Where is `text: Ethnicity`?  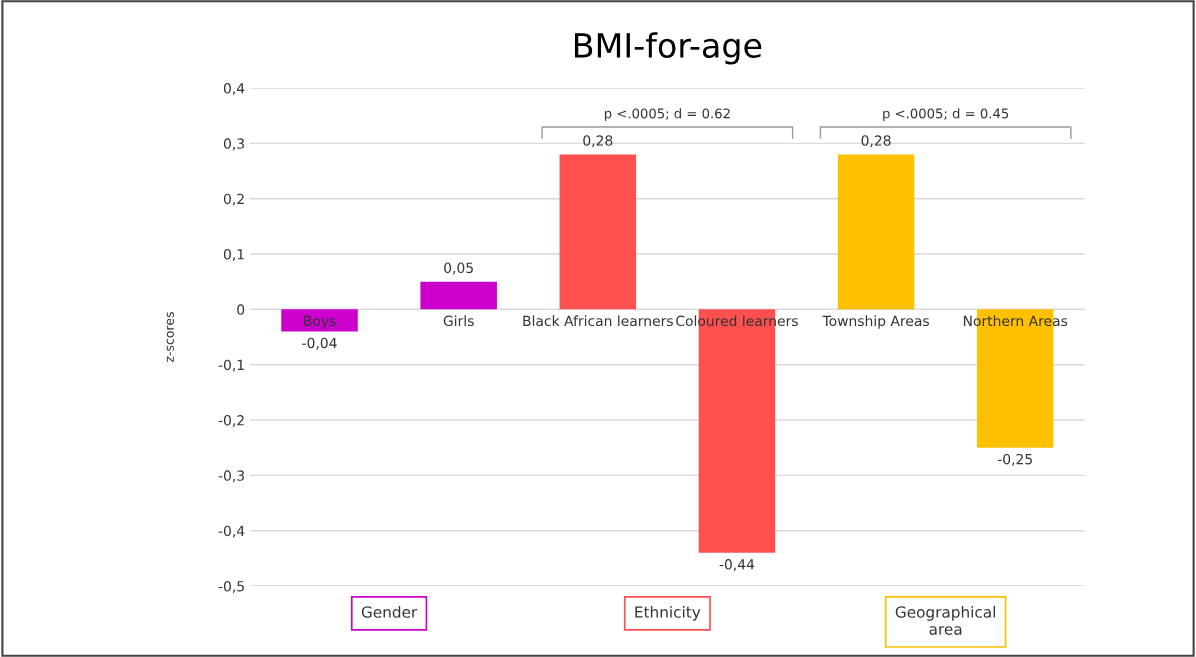
text: Ethnicity is located at coordinates (668, 613).